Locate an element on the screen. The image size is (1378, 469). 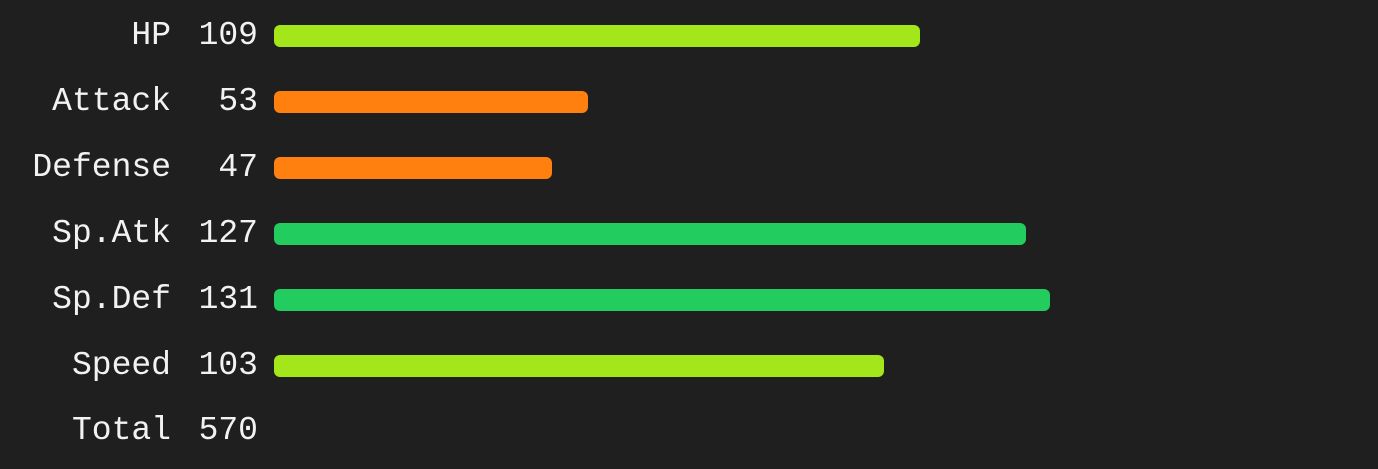
stat-label-sp-atk: Sp.Atk is located at coordinates (111, 233).